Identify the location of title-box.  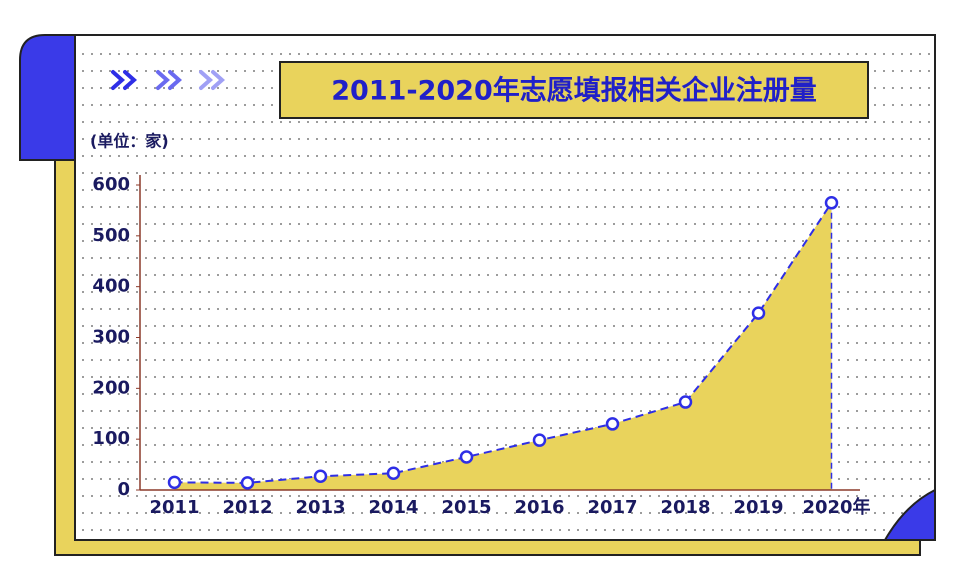
(574, 90).